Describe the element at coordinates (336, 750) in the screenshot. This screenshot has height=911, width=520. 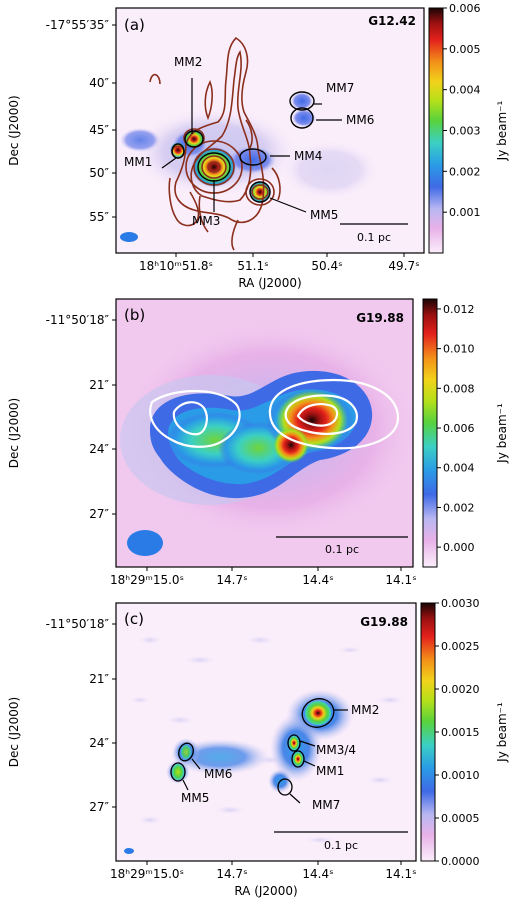
I see `label-mm3-4-c: MM3/4` at that location.